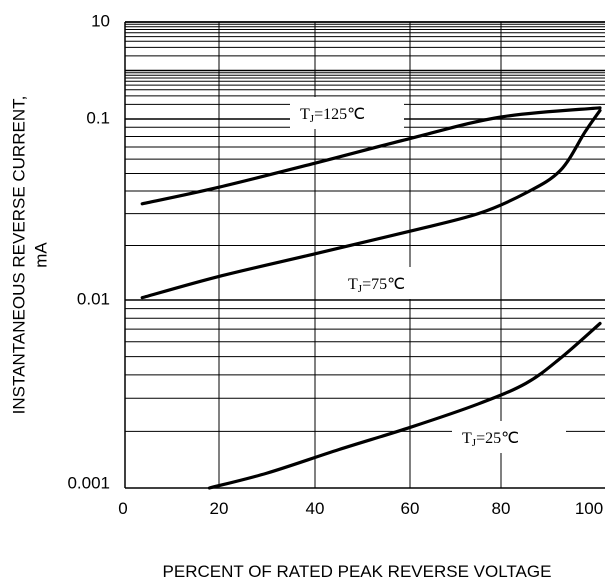 The width and height of the screenshot is (612, 582). I want to click on x-tick-label: 40, so click(315, 508).